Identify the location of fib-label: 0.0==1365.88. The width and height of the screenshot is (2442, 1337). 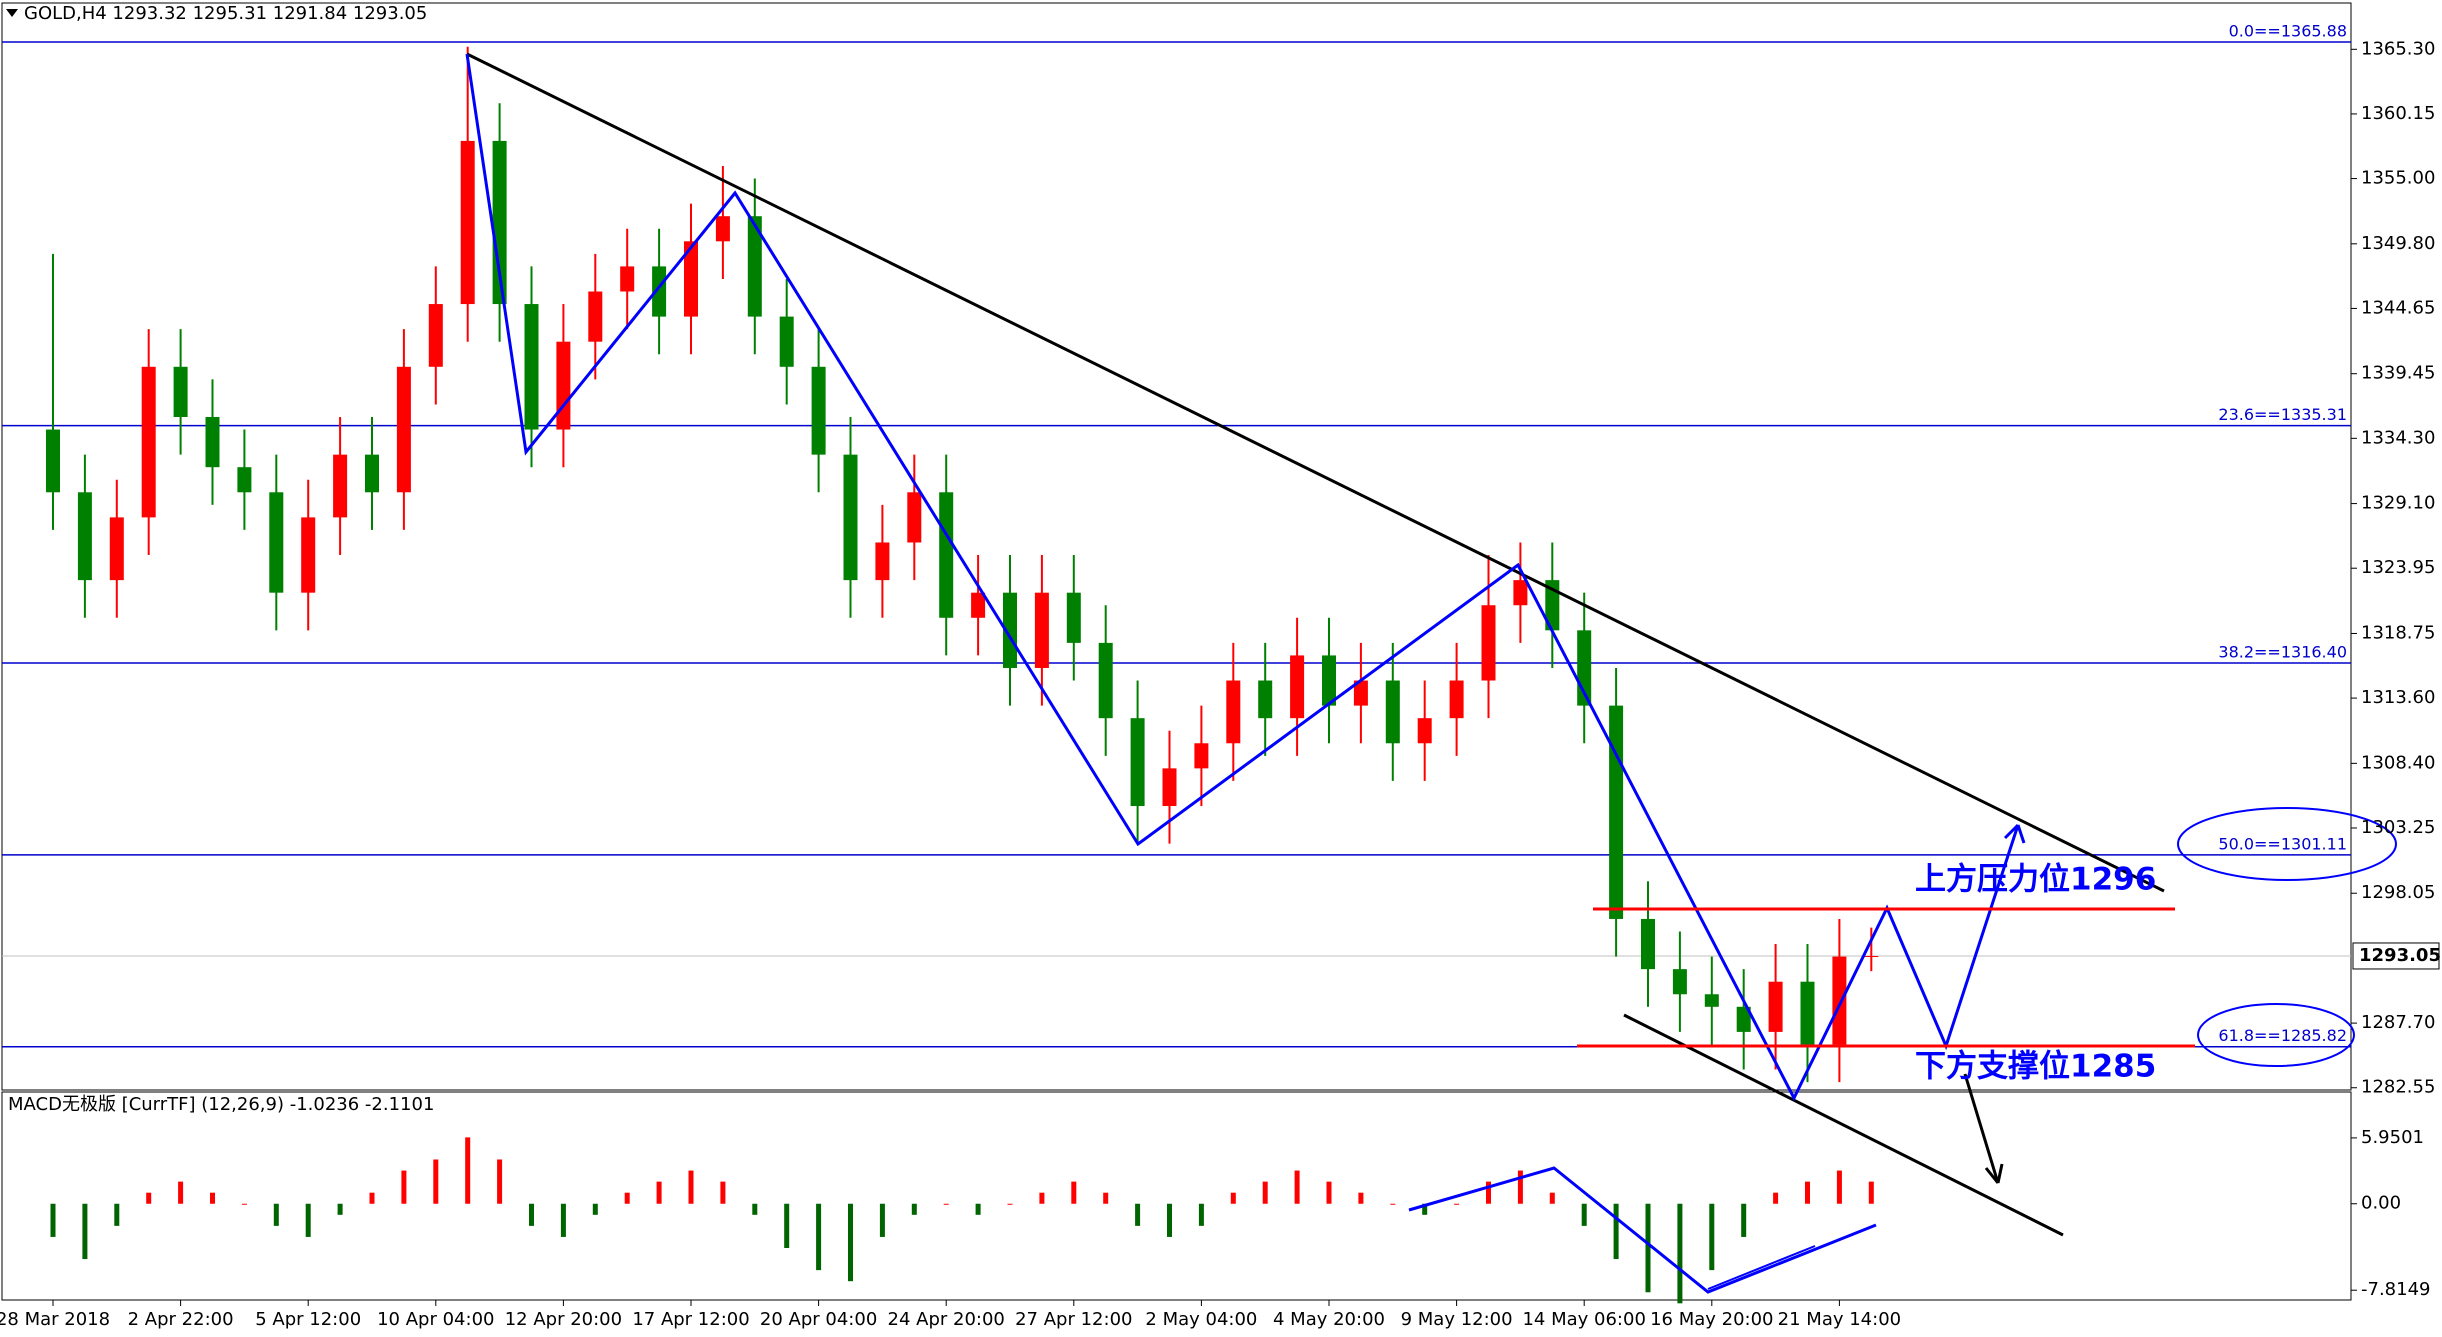
(2288, 31).